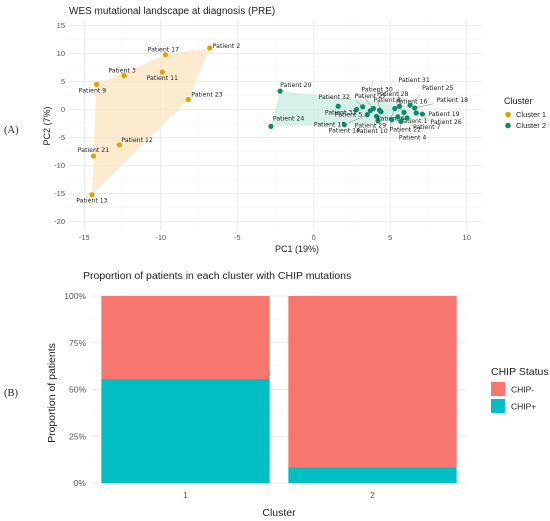 The width and height of the screenshot is (550, 521). I want to click on y-tick-label: 75%, so click(77, 343).